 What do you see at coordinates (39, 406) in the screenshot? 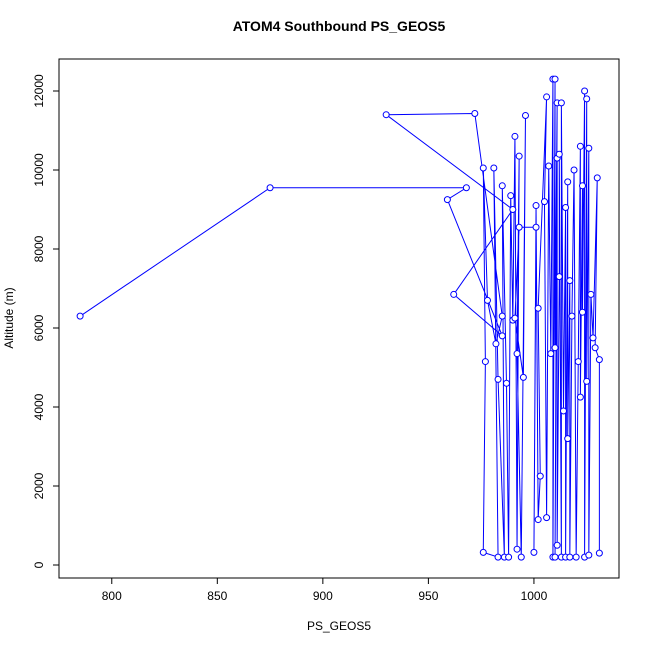
I see `y-tick-label: 4000` at bounding box center [39, 406].